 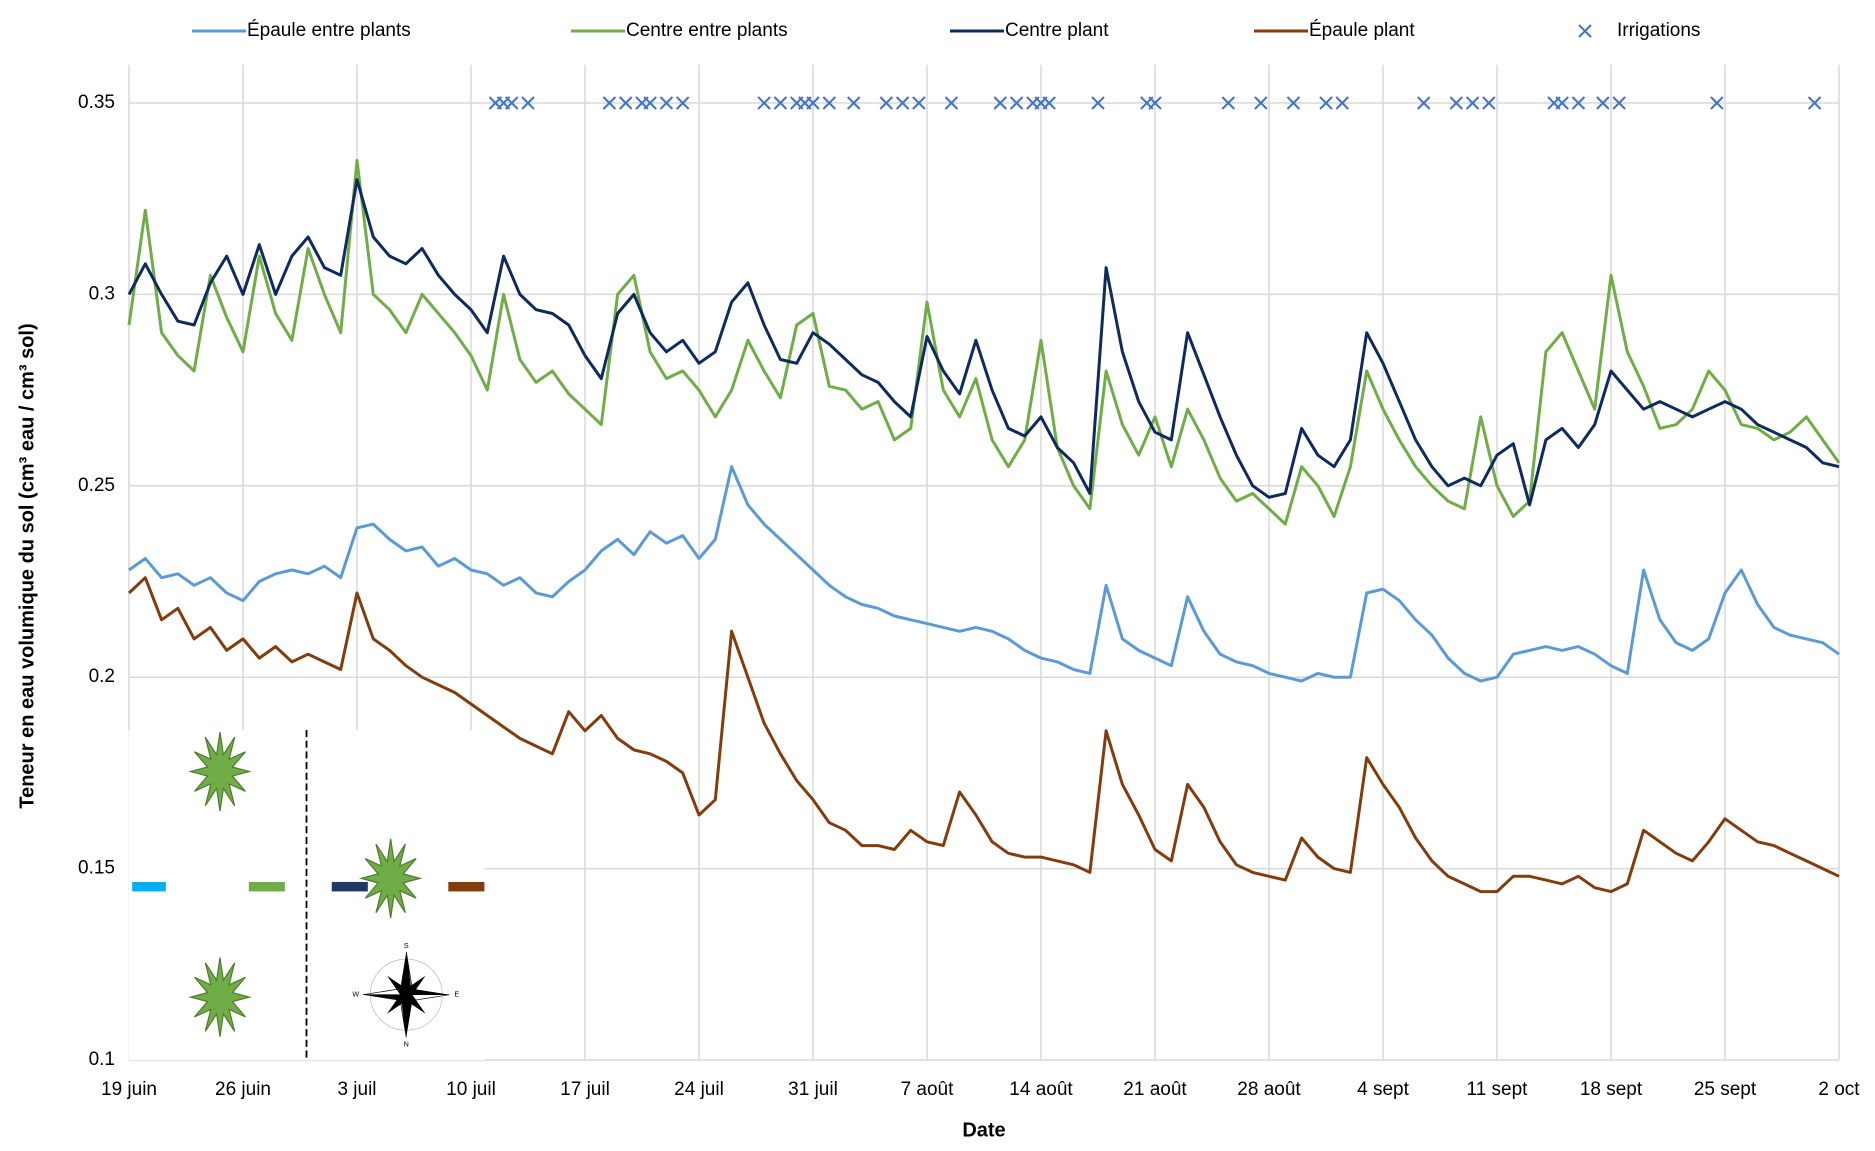 I want to click on x-tick-label: 19 juin, so click(x=129, y=1089).